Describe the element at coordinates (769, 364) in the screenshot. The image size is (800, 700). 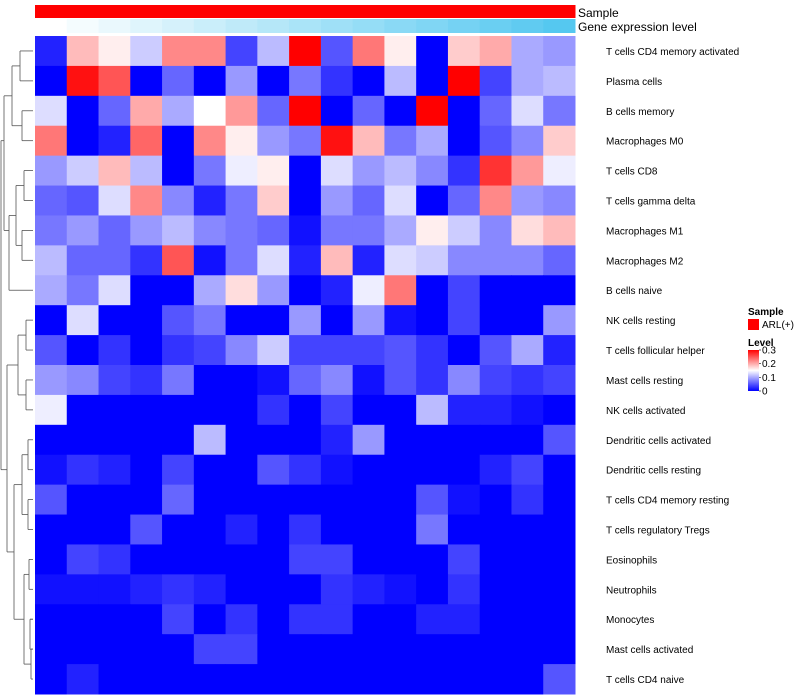
I see `level-tick-label: 0.2` at that location.